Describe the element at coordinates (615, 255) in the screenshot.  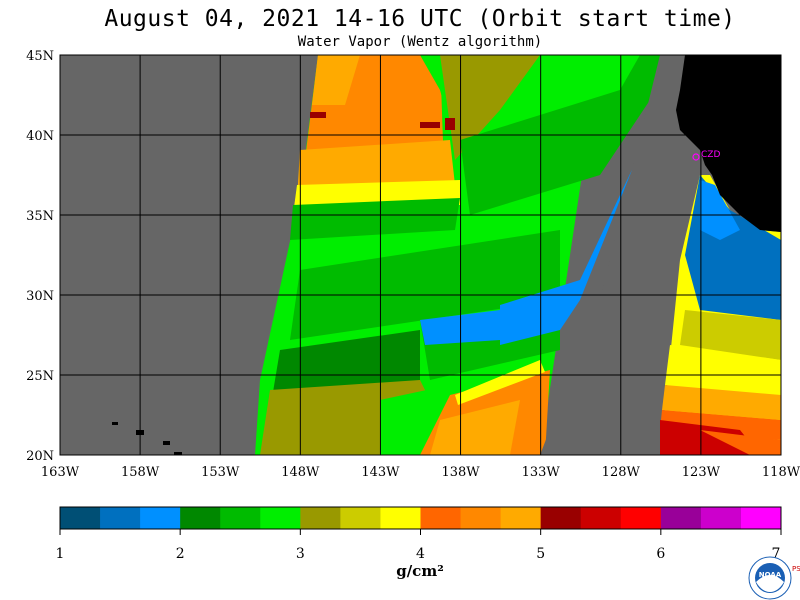
I see `swath-gap` at that location.